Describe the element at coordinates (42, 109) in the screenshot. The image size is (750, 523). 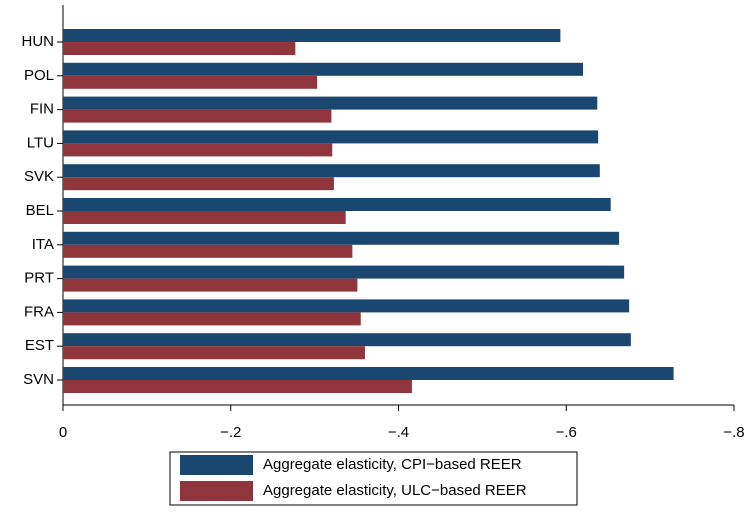
I see `y-tick-label: FIN` at that location.